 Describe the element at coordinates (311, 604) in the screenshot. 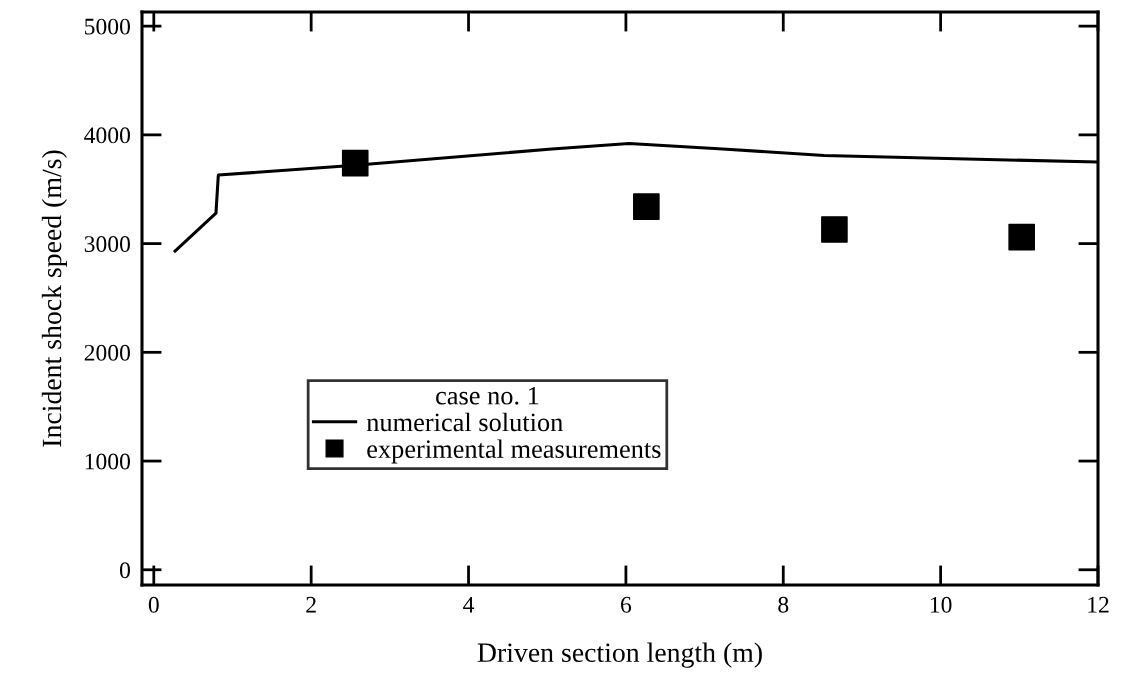

I see `x-tick-label: 2` at that location.